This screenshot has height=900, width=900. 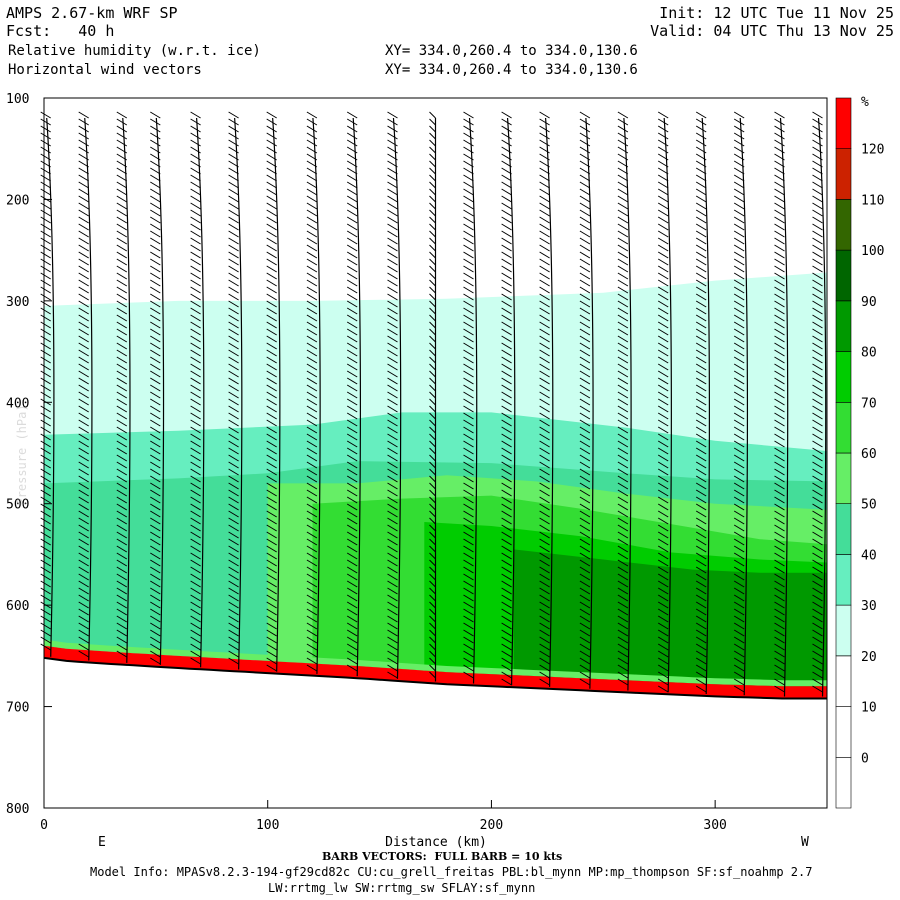 I want to click on wind-barb-staff, so click(x=88, y=389).